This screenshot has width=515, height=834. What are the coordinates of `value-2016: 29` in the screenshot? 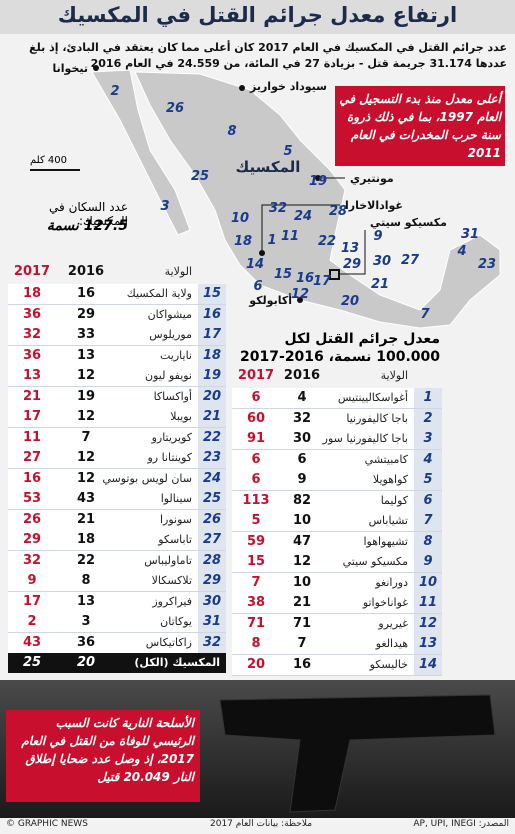 It's located at (86, 314).